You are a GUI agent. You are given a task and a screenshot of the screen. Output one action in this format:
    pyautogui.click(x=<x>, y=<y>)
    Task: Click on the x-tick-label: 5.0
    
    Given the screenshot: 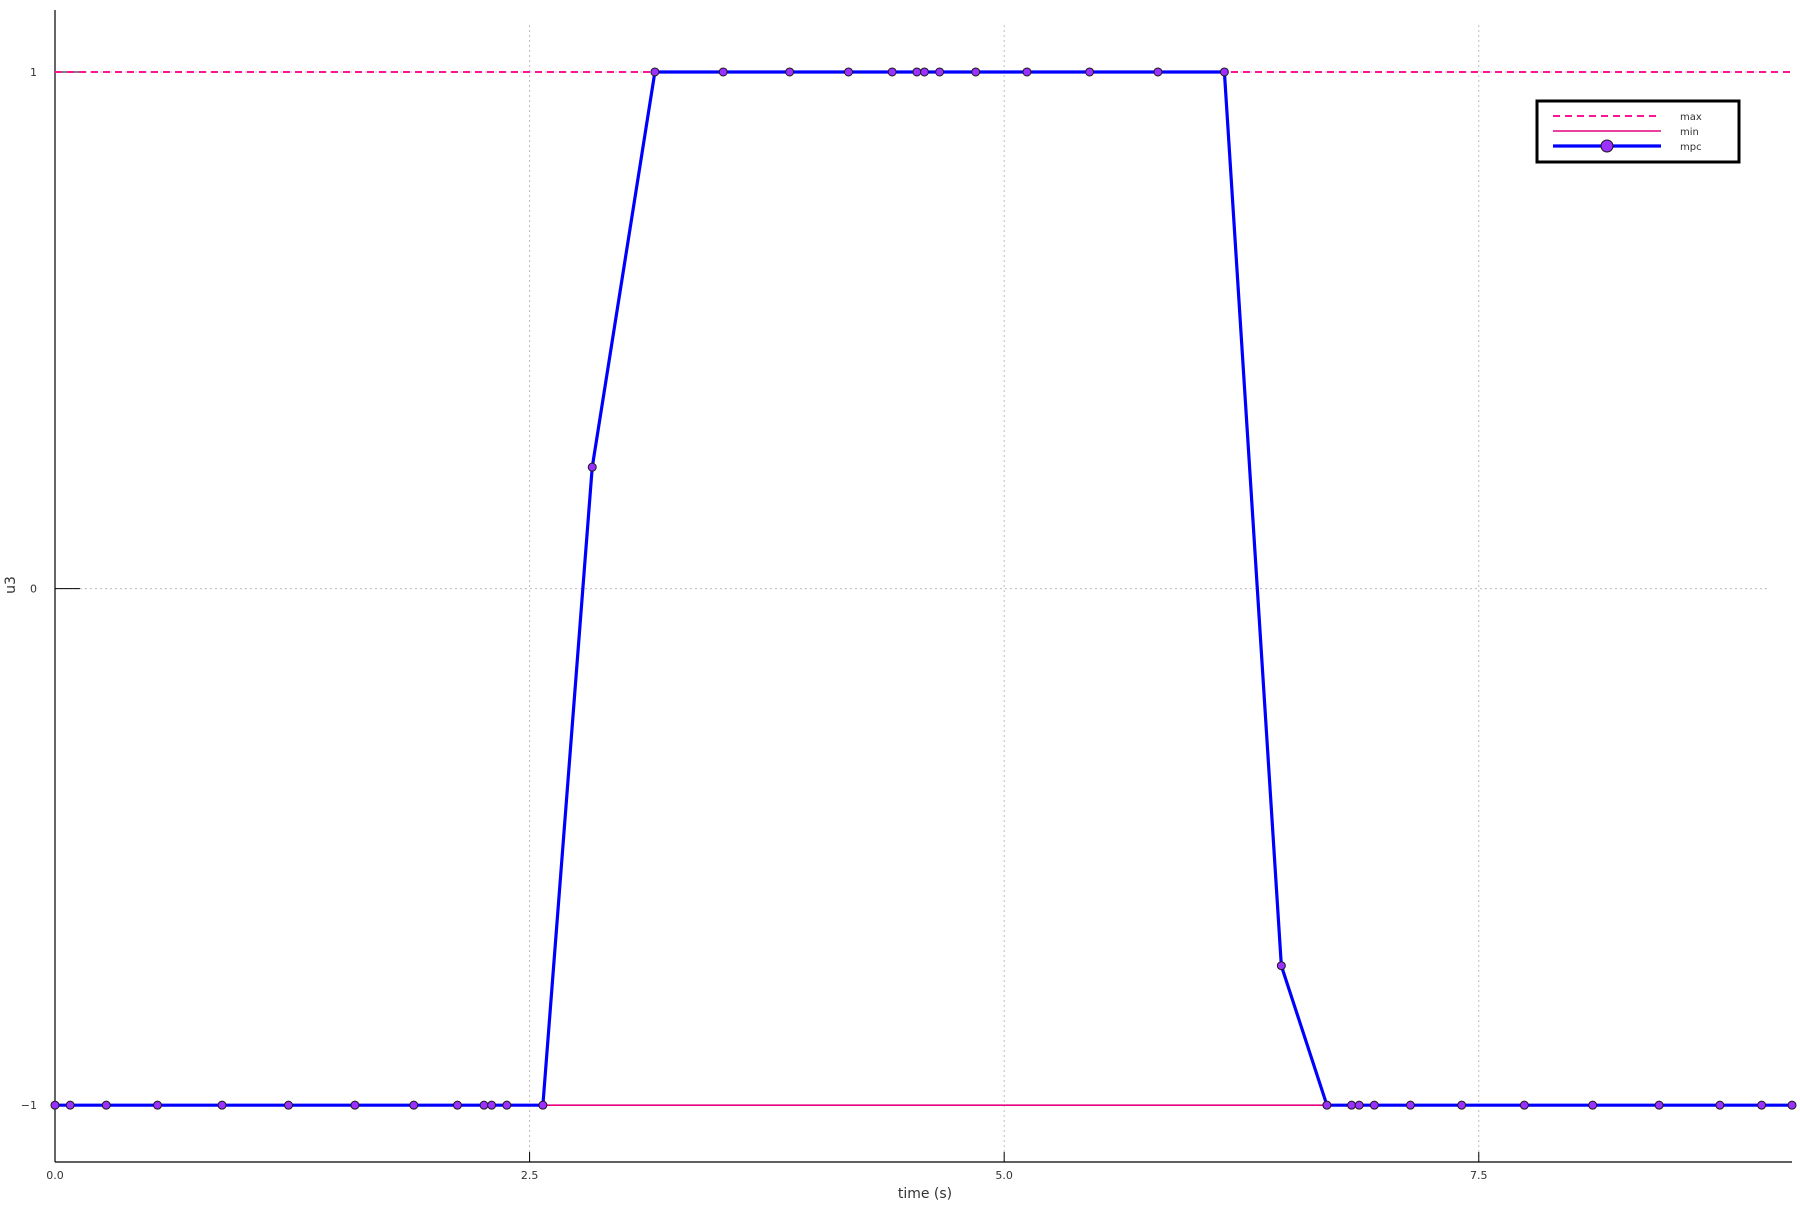 What is the action you would take?
    pyautogui.click(x=1004, y=1175)
    